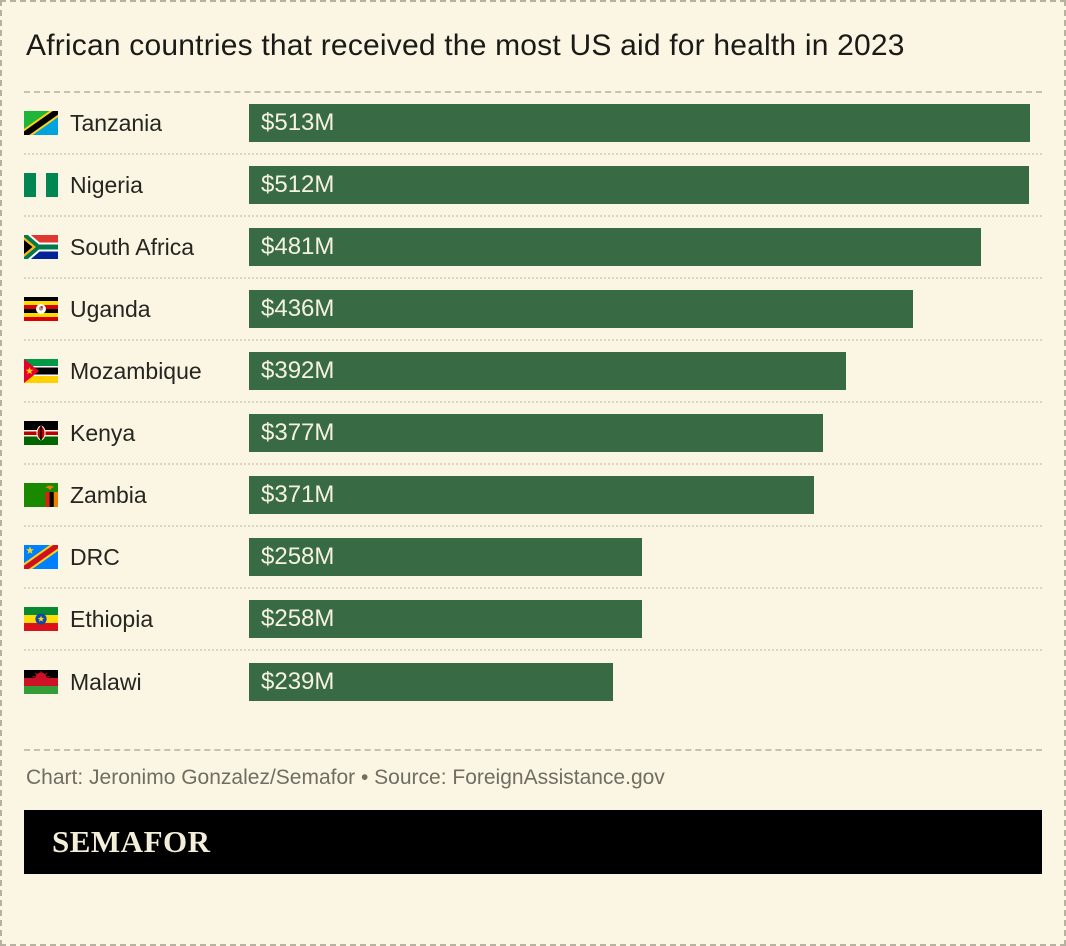 The width and height of the screenshot is (1066, 946). I want to click on bar-track: $481M, so click(645, 247).